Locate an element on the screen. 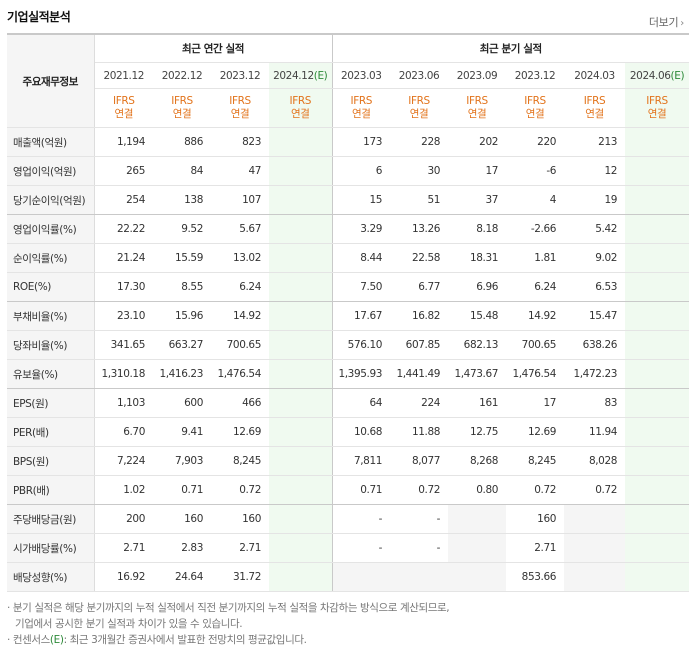 The width and height of the screenshot is (694, 648). row-label: BPS(원) is located at coordinates (51, 461).